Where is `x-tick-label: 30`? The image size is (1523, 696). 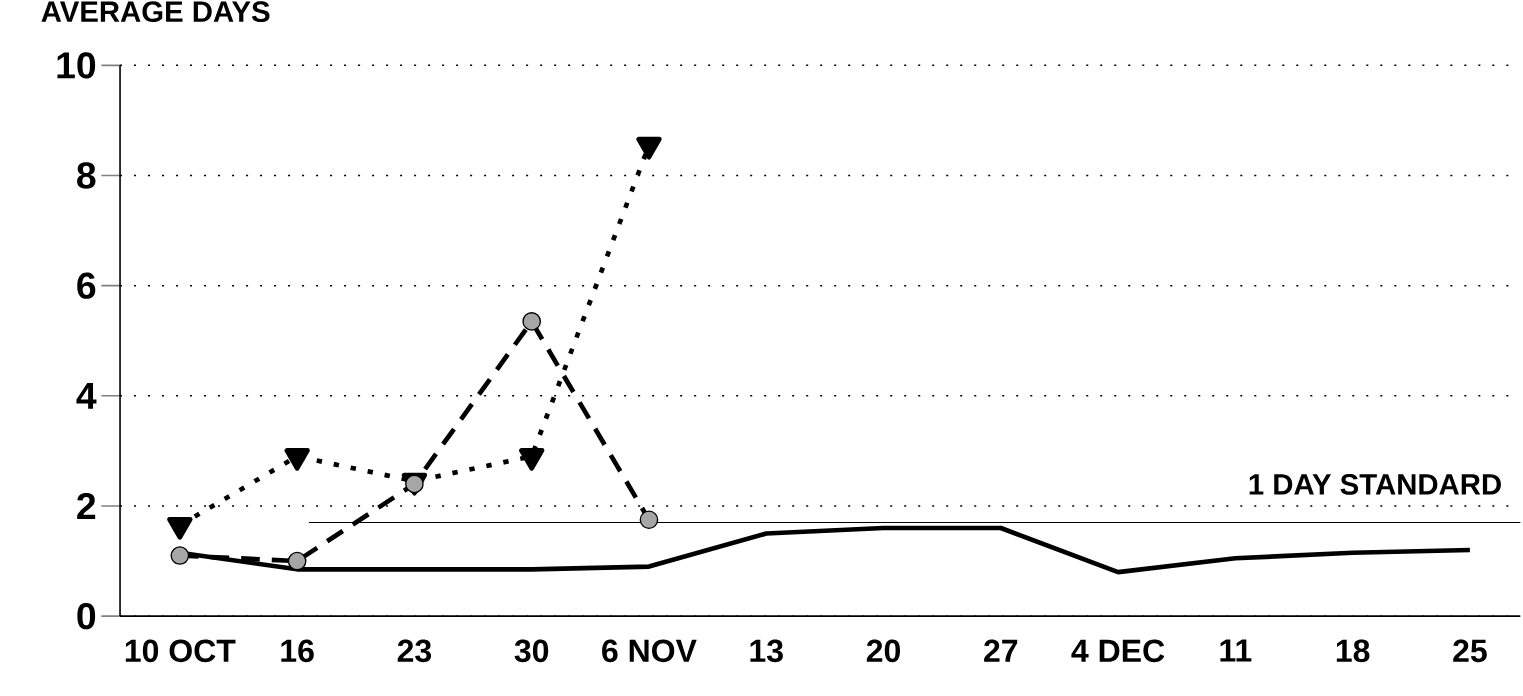 x-tick-label: 30 is located at coordinates (531, 651).